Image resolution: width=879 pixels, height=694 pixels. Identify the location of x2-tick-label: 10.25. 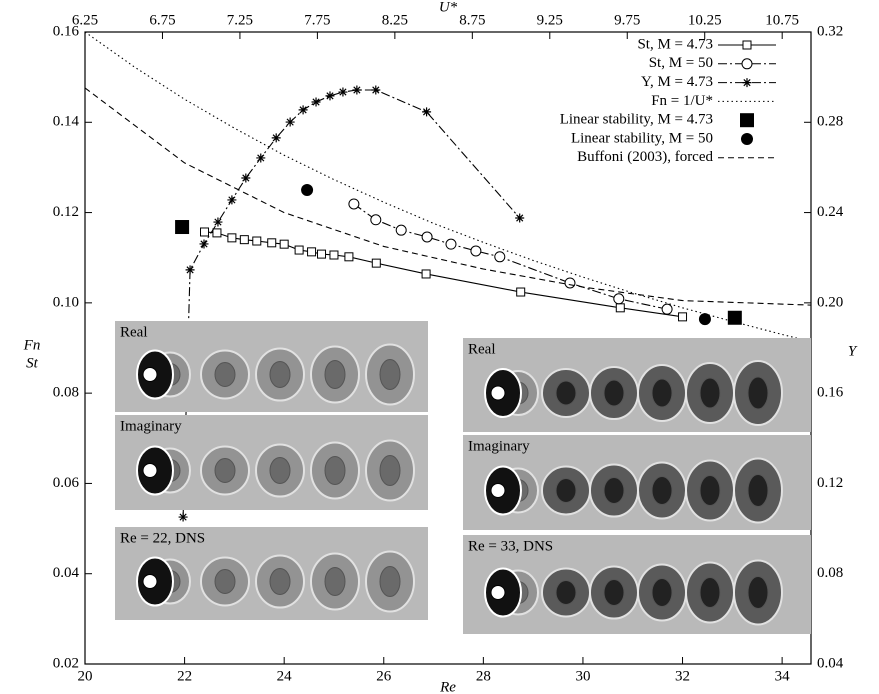
(705, 20).